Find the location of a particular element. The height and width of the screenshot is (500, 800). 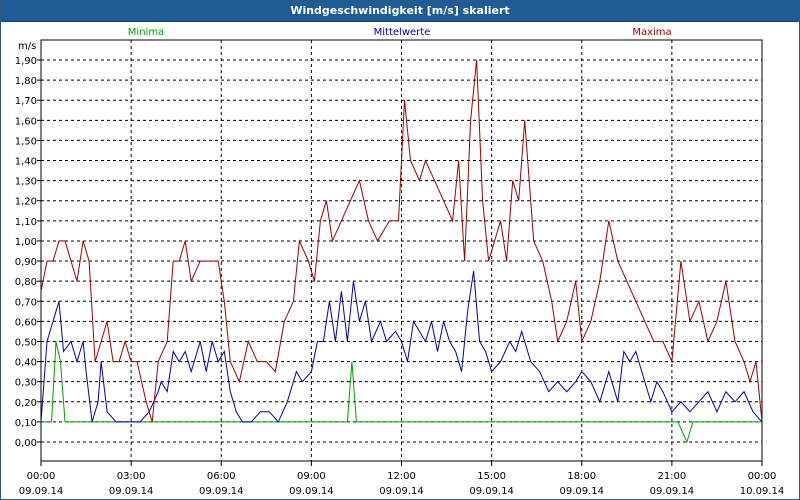

y-tick-label: 1,30 is located at coordinates (26, 182).